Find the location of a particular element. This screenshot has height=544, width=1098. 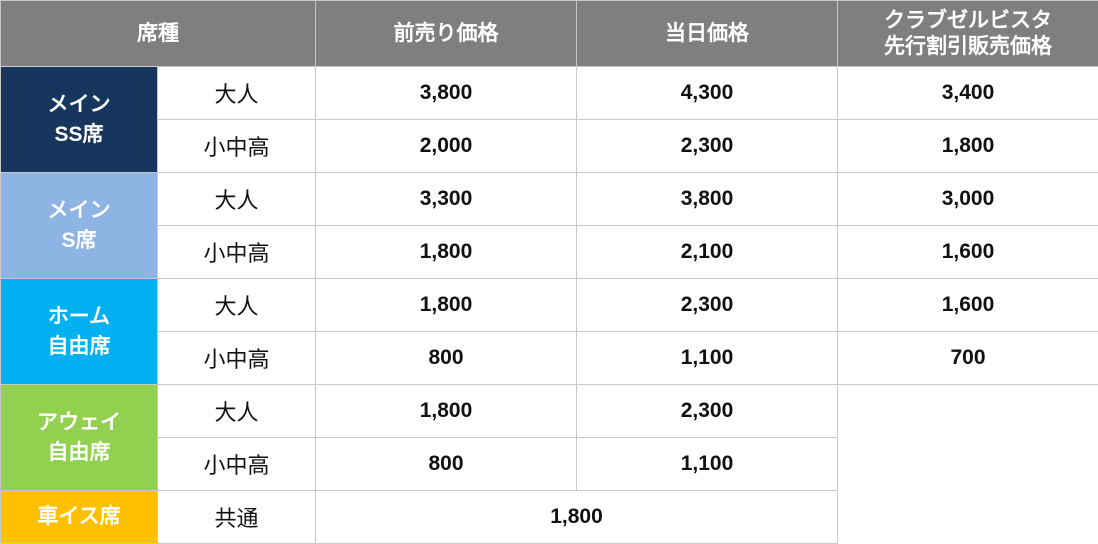

category-main-s: メイン S席 is located at coordinates (79, 225).